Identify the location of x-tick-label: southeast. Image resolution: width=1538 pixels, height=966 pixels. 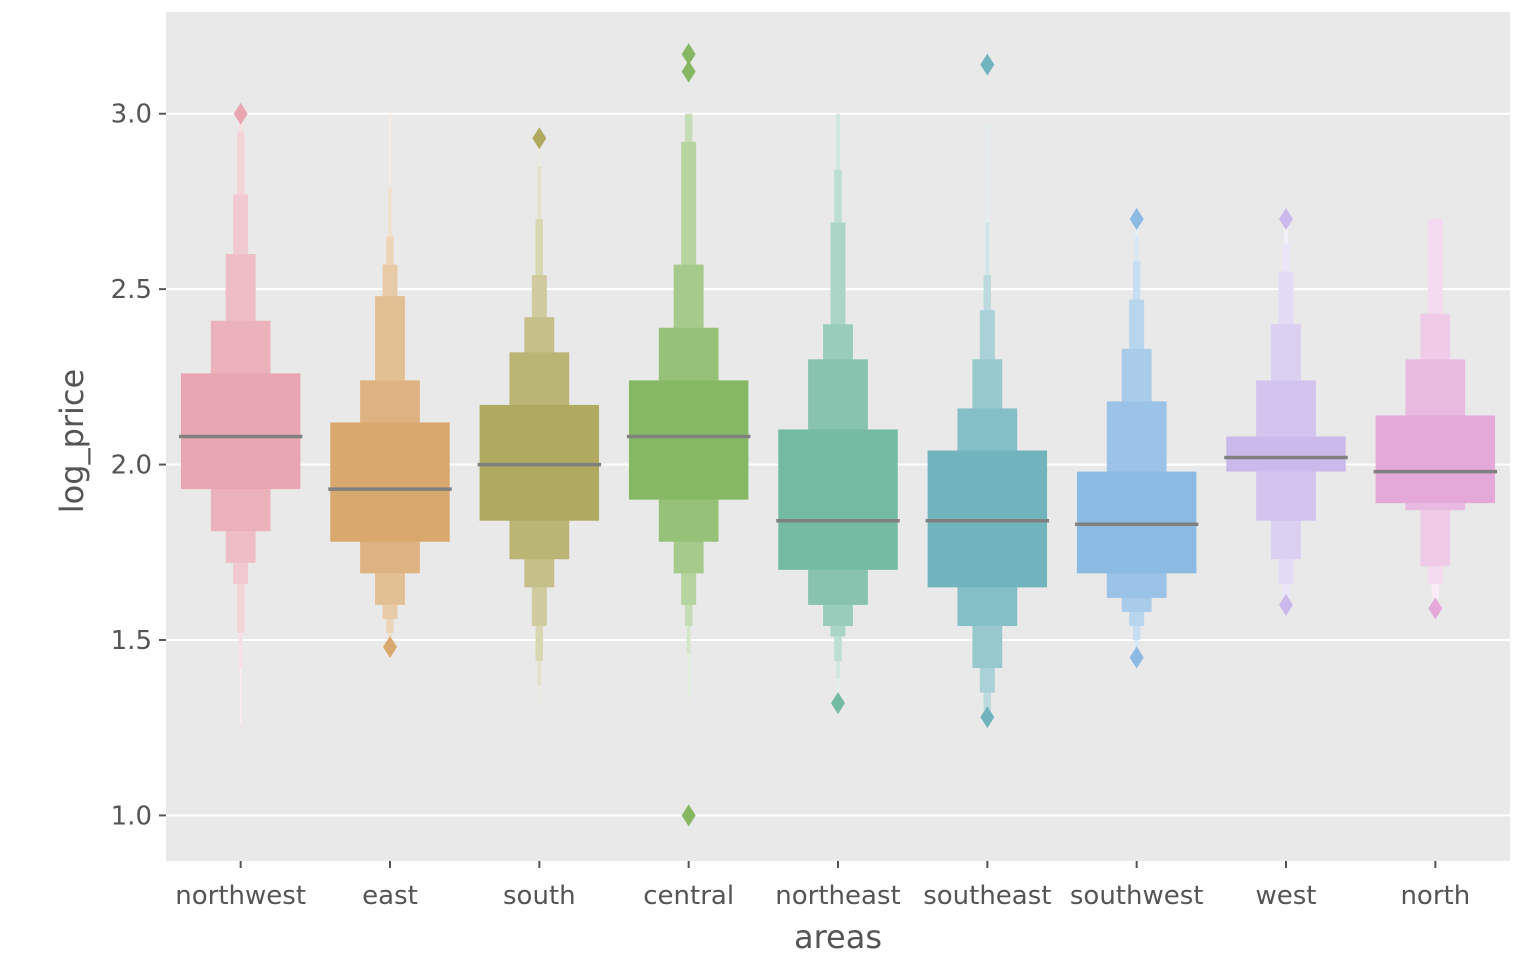
(987, 896).